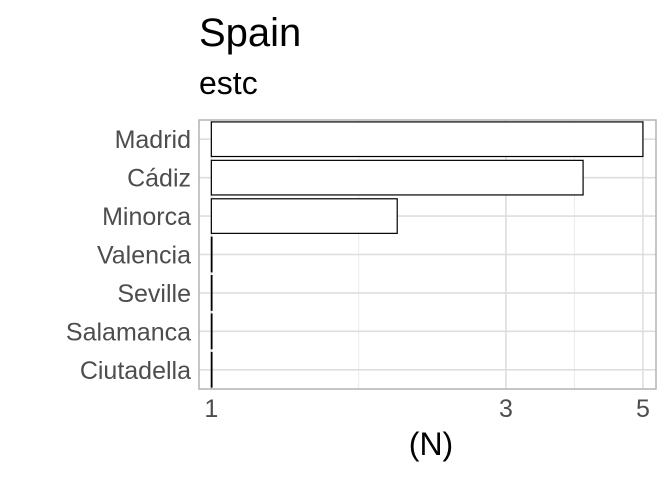 The width and height of the screenshot is (672, 485). What do you see at coordinates (153, 140) in the screenshot?
I see `y-tick-label: Madrid` at bounding box center [153, 140].